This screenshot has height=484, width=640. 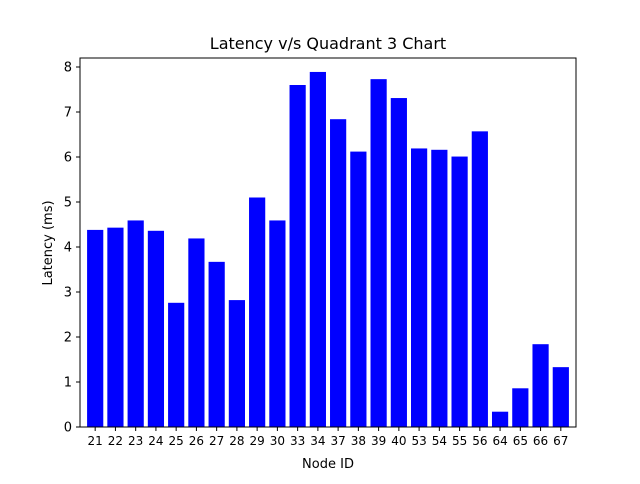 What do you see at coordinates (378, 441) in the screenshot?
I see `x-tick-label: 39` at bounding box center [378, 441].